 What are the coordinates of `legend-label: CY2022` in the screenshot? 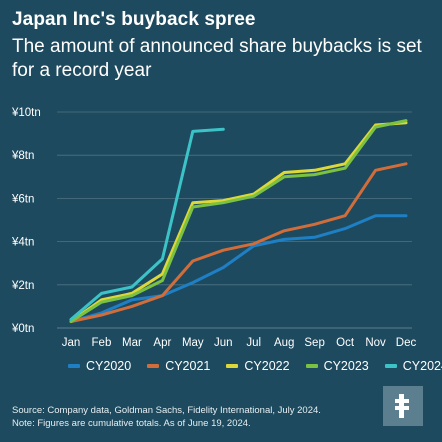 It's located at (267, 366).